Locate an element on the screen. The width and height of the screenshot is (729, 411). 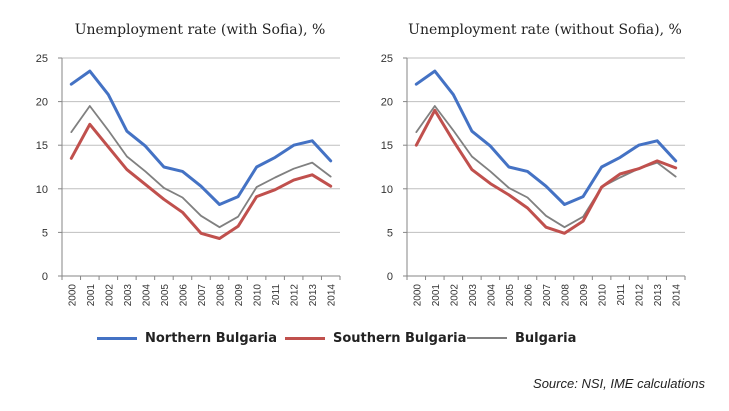
legend-label-southern: Southern Bulgaria is located at coordinates (400, 338).